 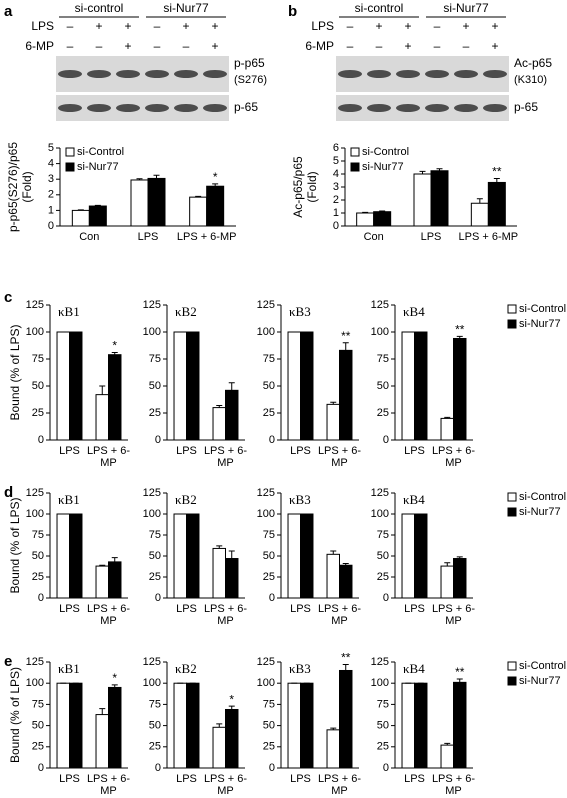 What do you see at coordinates (414, 668) in the screenshot?
I see `chart-title: κB4` at bounding box center [414, 668].